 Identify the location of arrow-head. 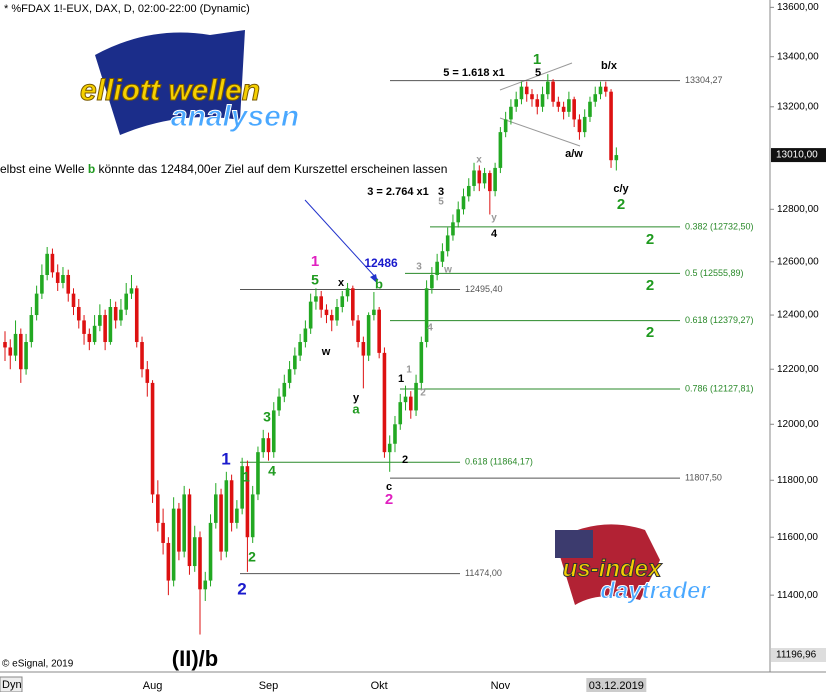
(374, 279).